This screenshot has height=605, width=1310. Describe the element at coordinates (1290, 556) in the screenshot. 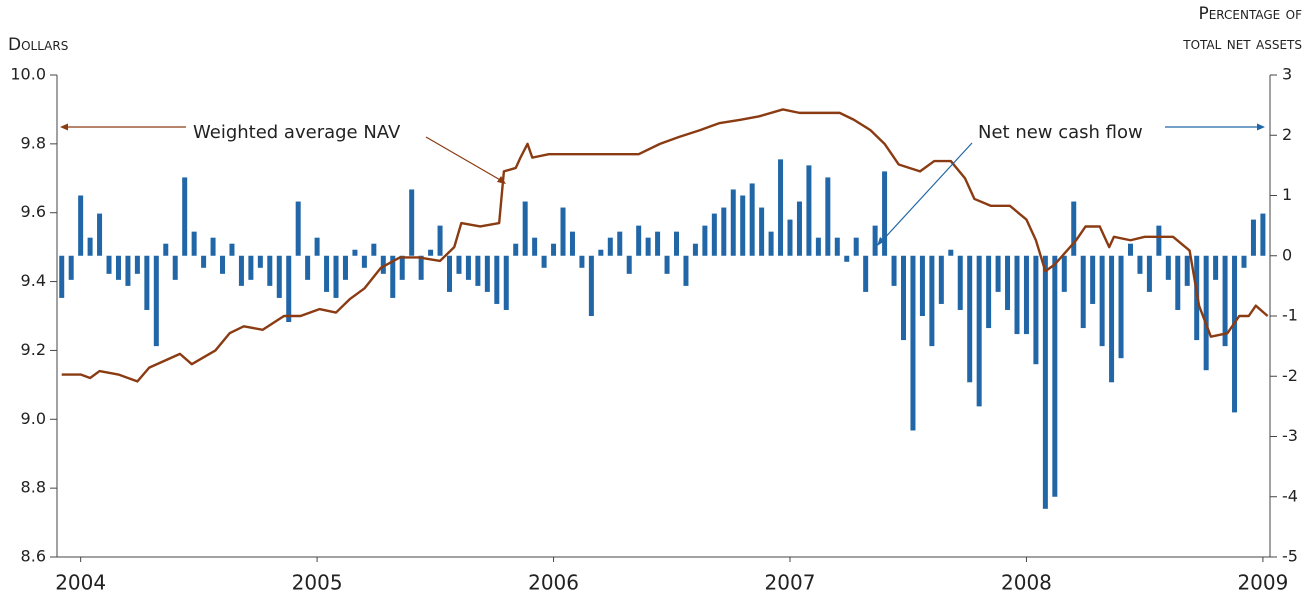

I see `y2-tick-label: -5` at that location.